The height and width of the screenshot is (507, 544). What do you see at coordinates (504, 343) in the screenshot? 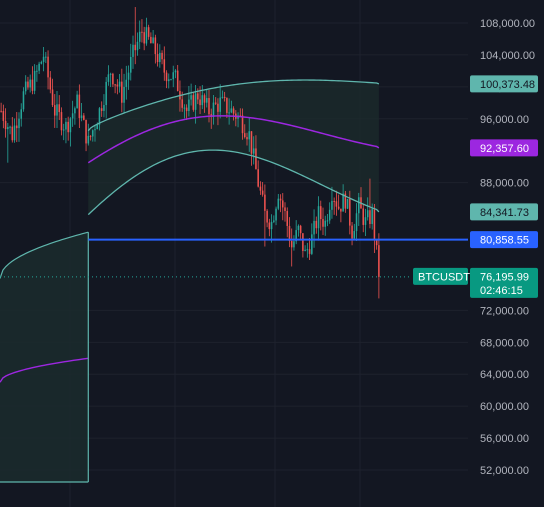
I see `y-tick-label: 68,000.00` at bounding box center [504, 343].